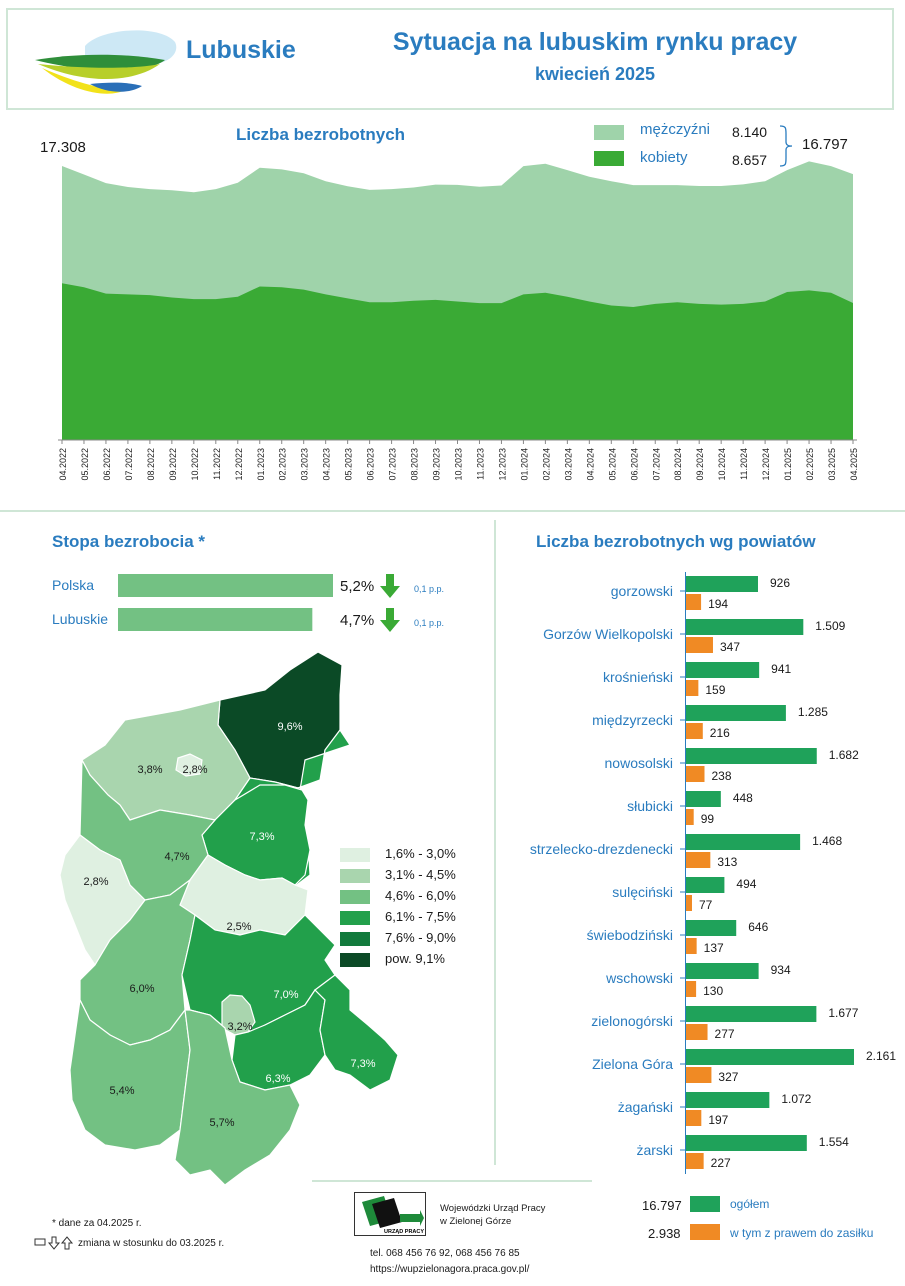 This screenshot has height=1286, width=905. Describe the element at coordinates (609, 158) in the screenshot. I see `legend-swatch-women` at that location.